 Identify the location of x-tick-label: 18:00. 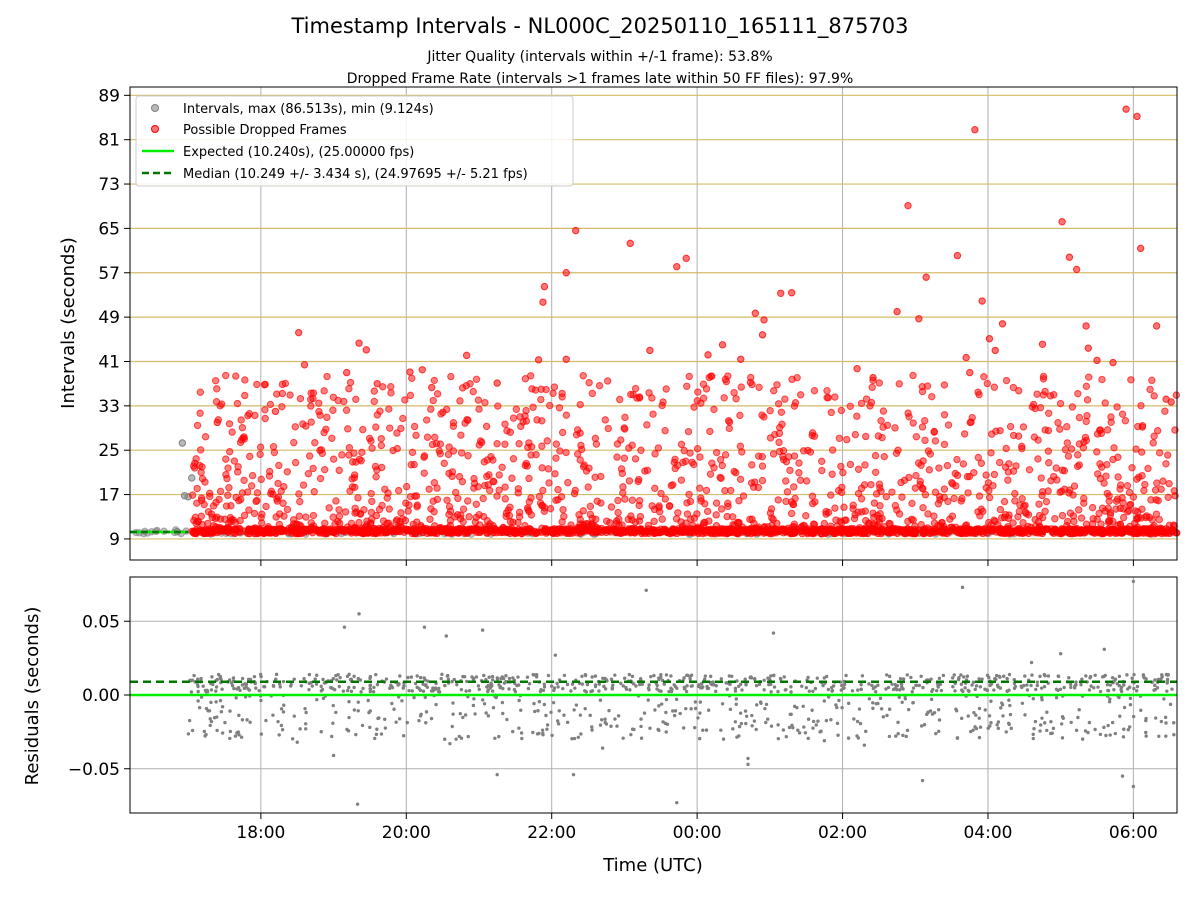
(260, 833).